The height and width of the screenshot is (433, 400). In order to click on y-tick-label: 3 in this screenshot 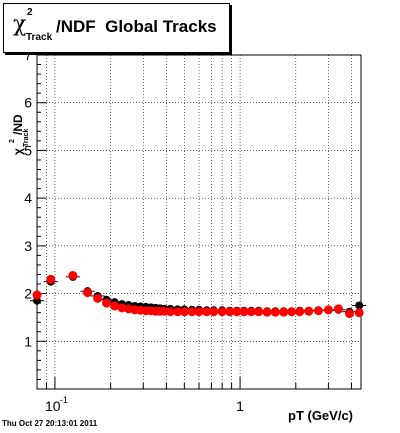, I will do `click(28, 246)`.